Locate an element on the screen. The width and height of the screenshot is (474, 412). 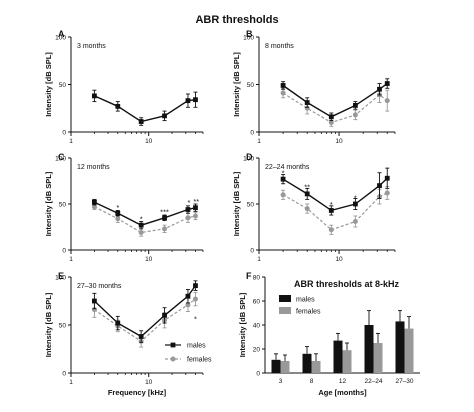
panel-label-a: A is located at coordinates (61, 34).